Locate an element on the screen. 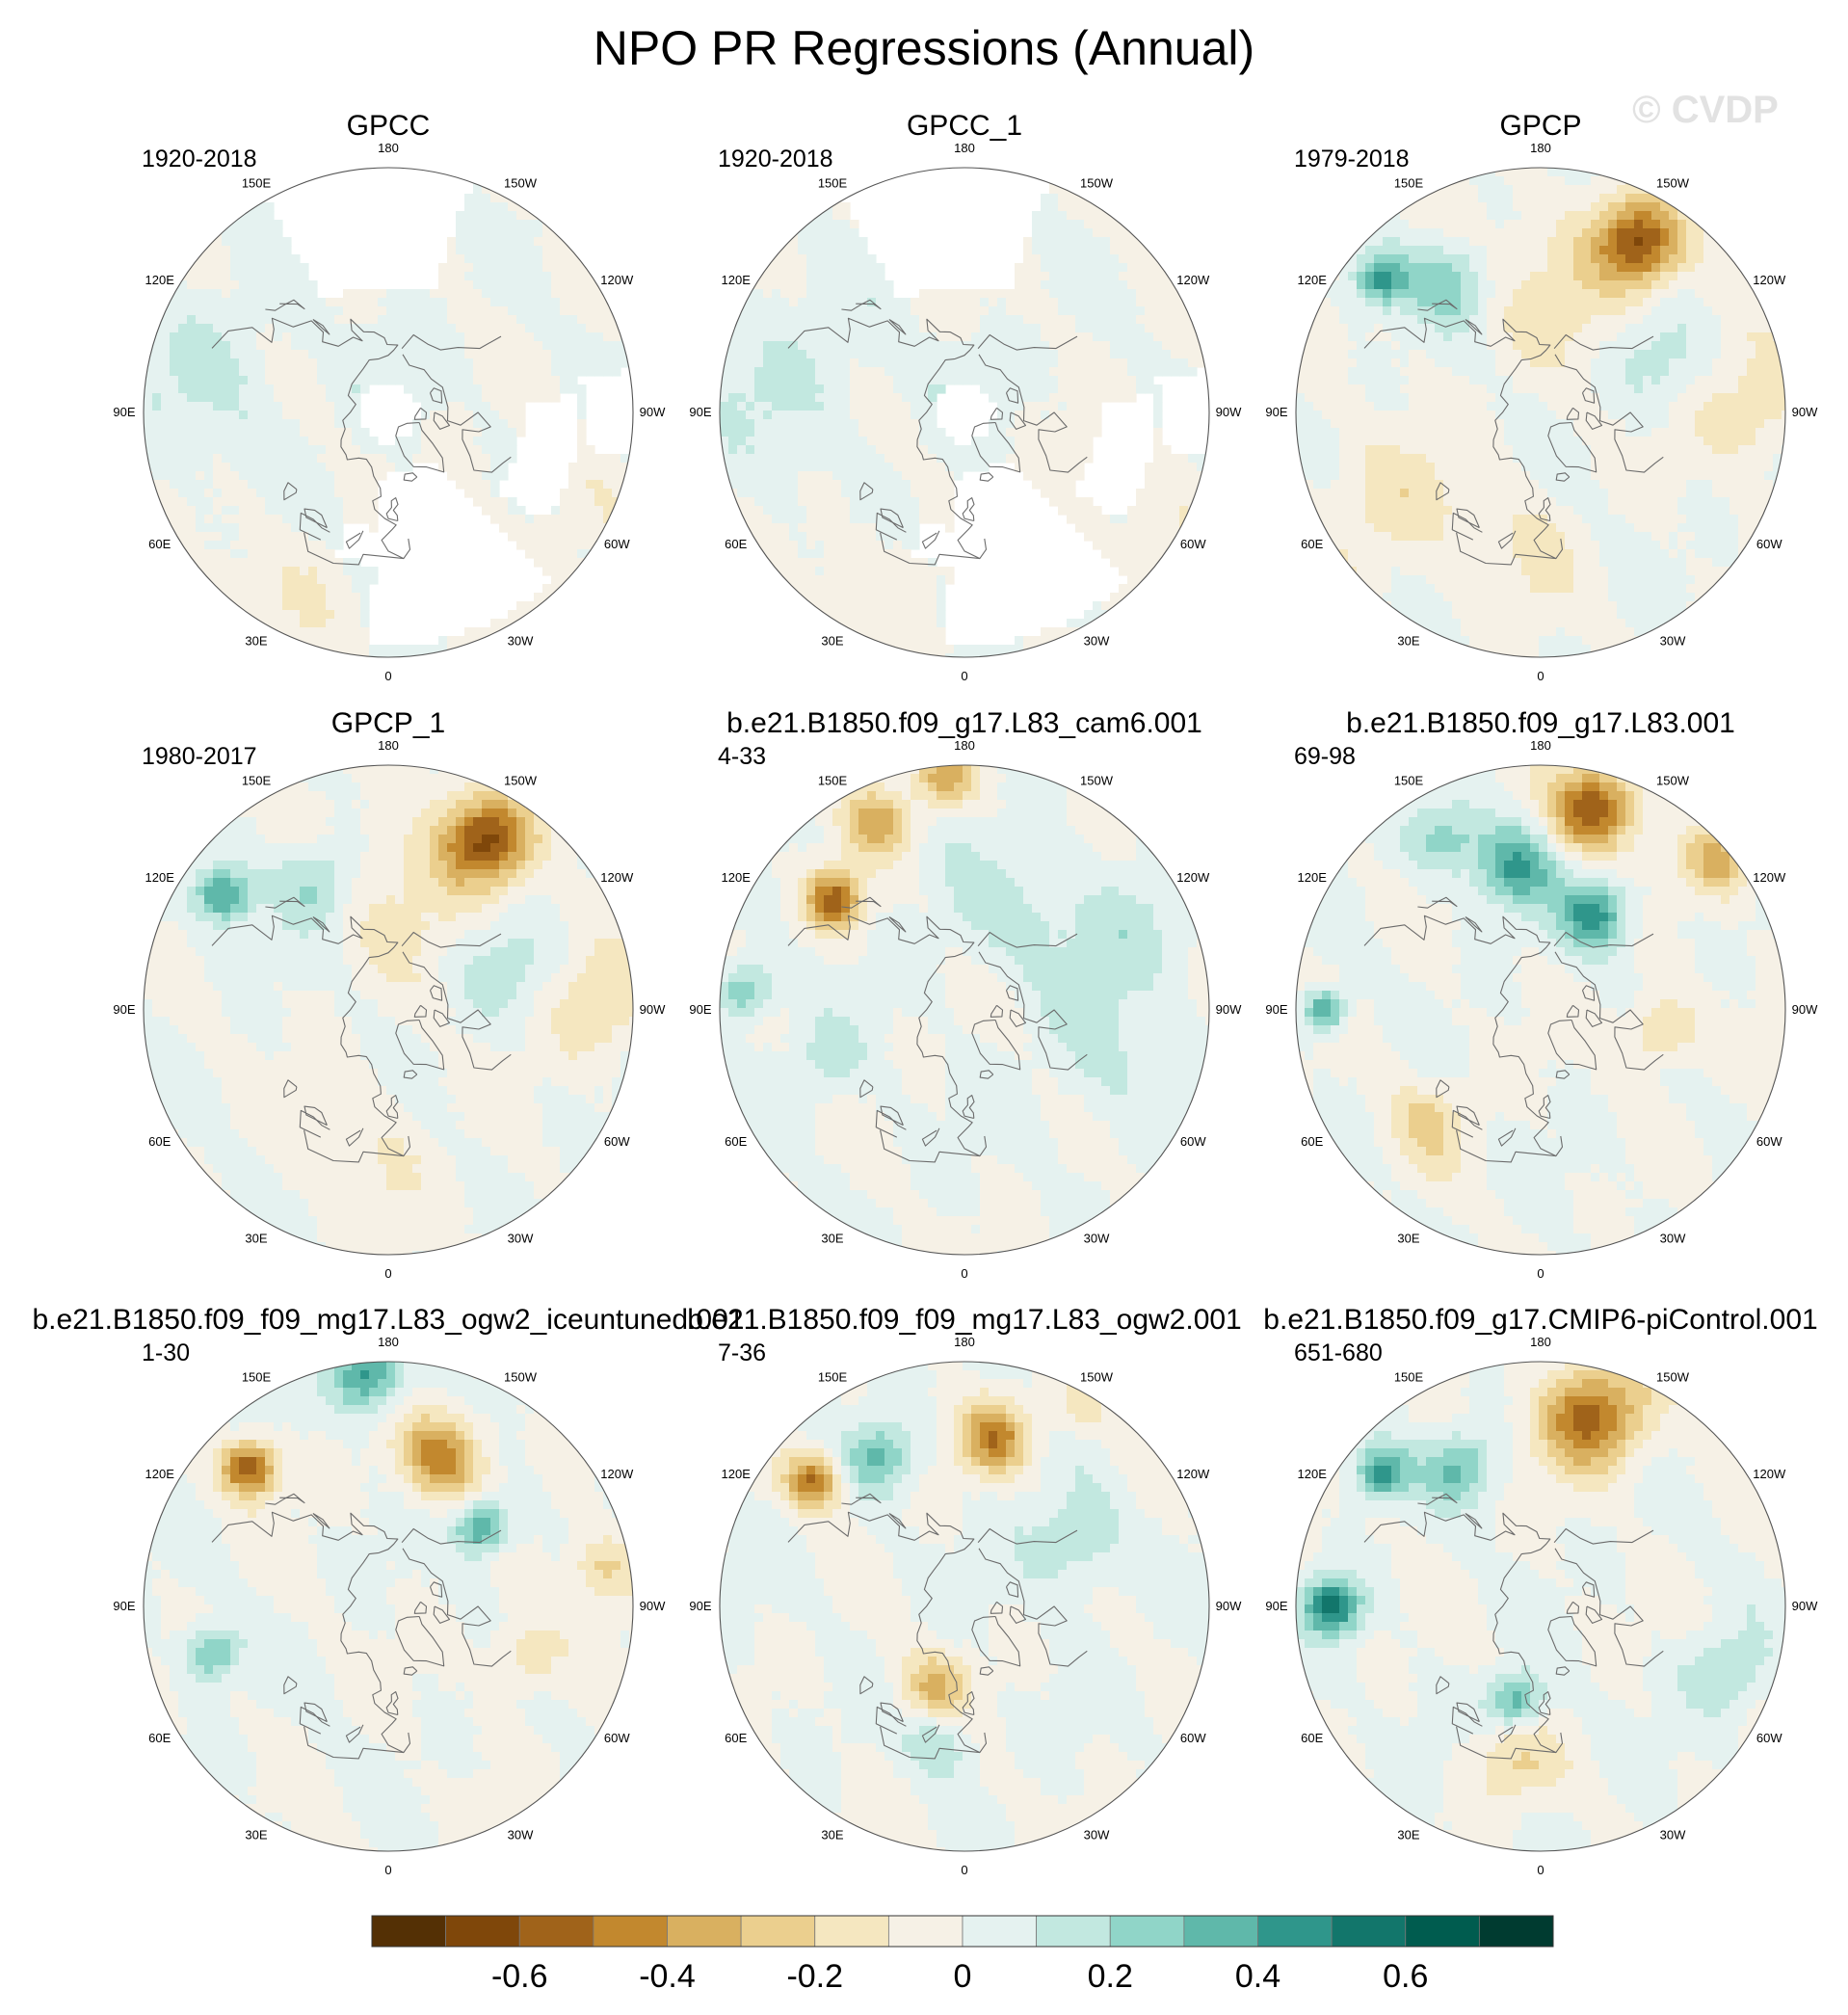  precip-field is located at coordinates (964, 1010).